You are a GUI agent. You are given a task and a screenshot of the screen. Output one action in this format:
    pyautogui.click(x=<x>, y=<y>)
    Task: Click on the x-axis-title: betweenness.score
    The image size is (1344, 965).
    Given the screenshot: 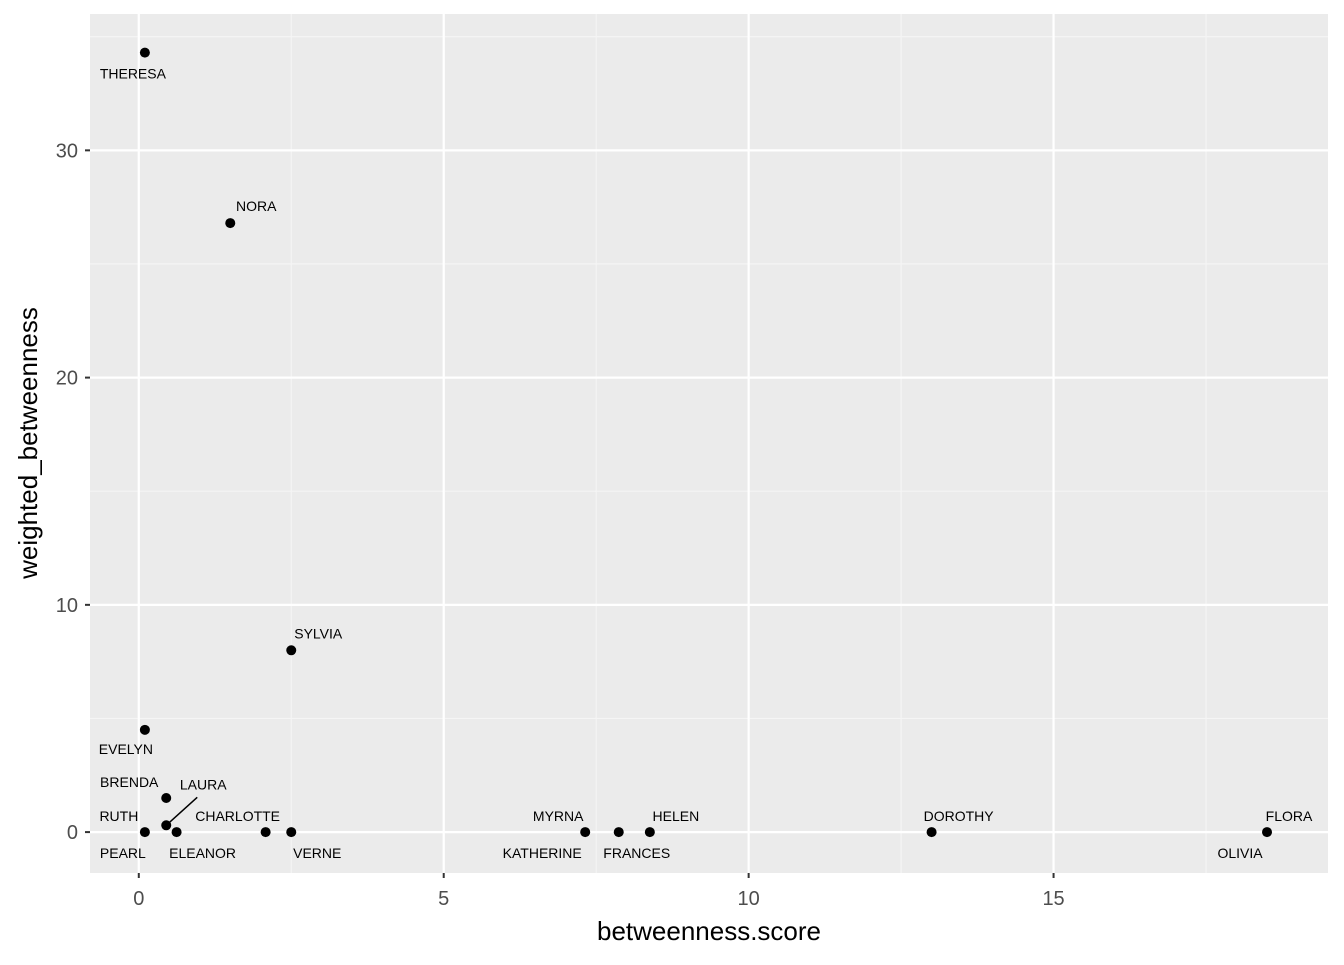 What is the action you would take?
    pyautogui.click(x=709, y=931)
    